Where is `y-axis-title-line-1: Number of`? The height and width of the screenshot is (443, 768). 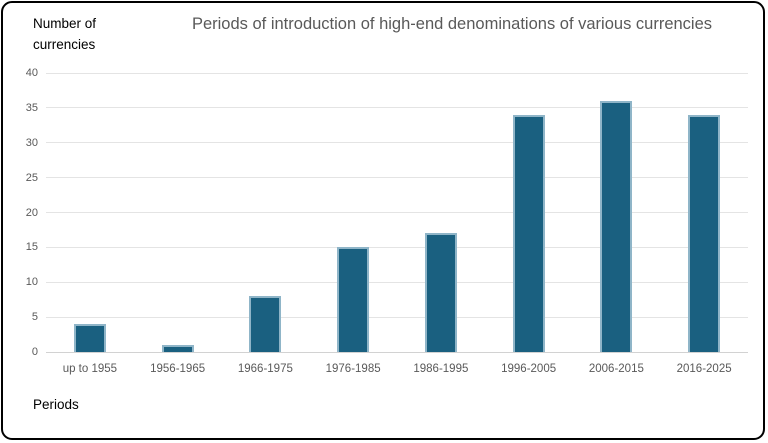 y-axis-title-line-1: Number of is located at coordinates (65, 23).